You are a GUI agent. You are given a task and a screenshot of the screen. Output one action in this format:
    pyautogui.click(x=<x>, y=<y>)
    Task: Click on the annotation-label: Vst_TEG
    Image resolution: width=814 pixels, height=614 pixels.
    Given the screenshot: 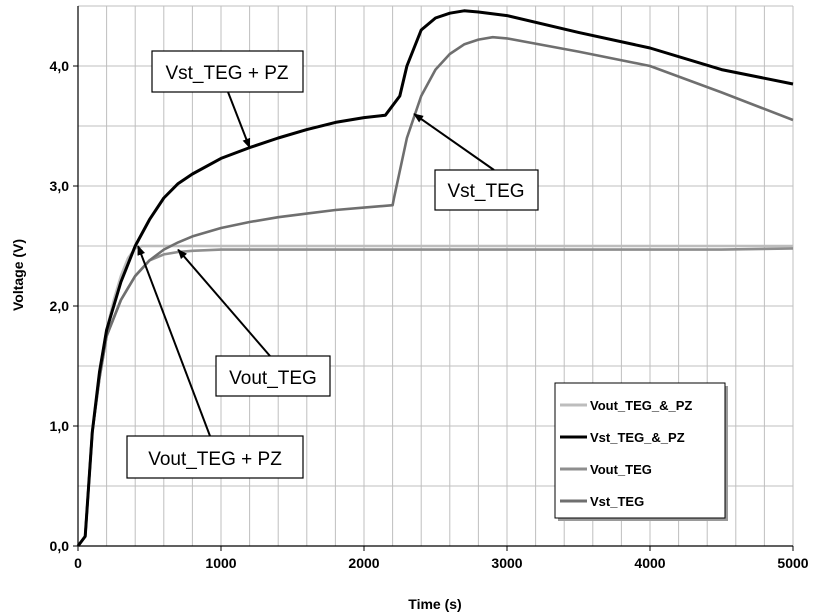 What is the action you would take?
    pyautogui.click(x=485, y=191)
    